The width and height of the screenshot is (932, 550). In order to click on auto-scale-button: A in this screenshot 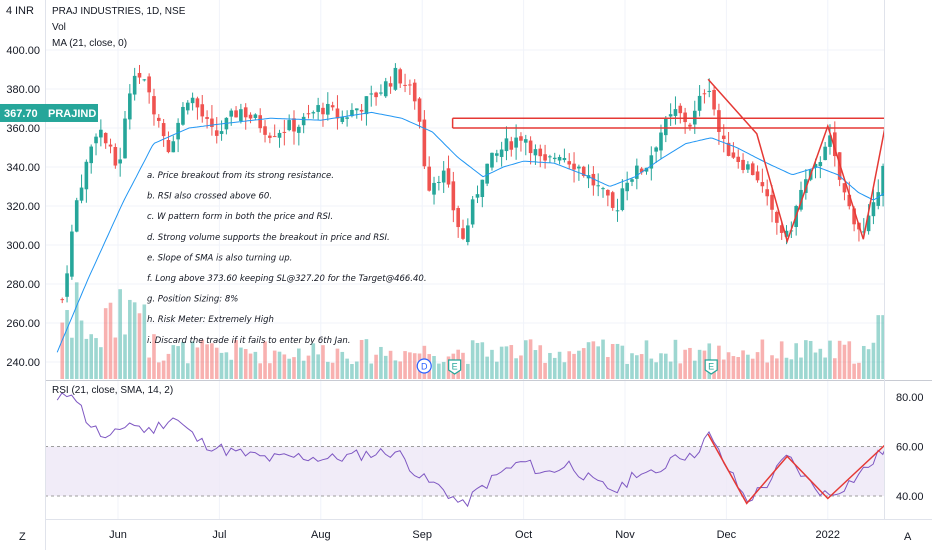, I will do `click(908, 537)`.